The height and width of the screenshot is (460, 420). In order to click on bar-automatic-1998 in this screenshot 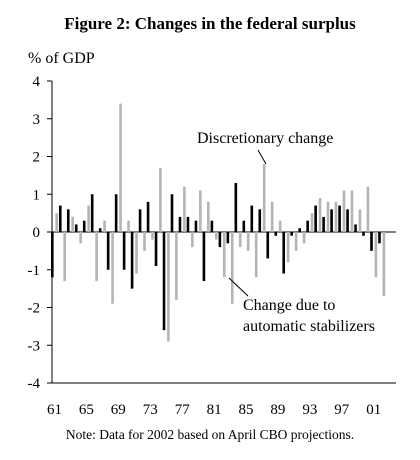, I will do `click(347, 220)`.